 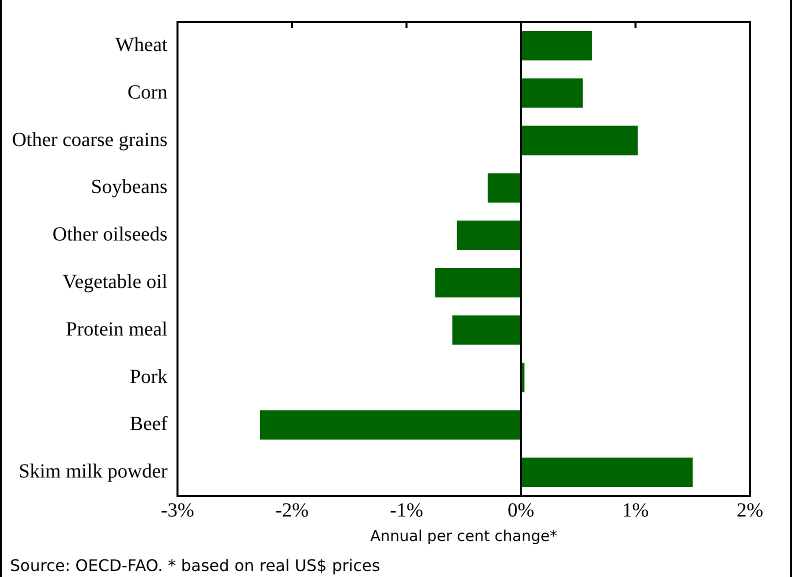 I want to click on y-tick-label: Protein meal, so click(x=117, y=329).